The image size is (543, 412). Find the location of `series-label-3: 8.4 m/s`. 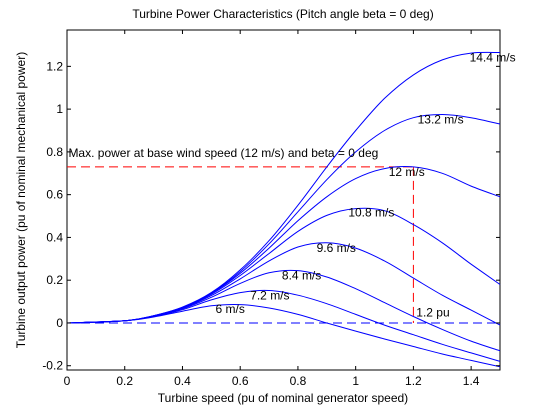

series-label-3: 8.4 m/s is located at coordinates (301, 276).